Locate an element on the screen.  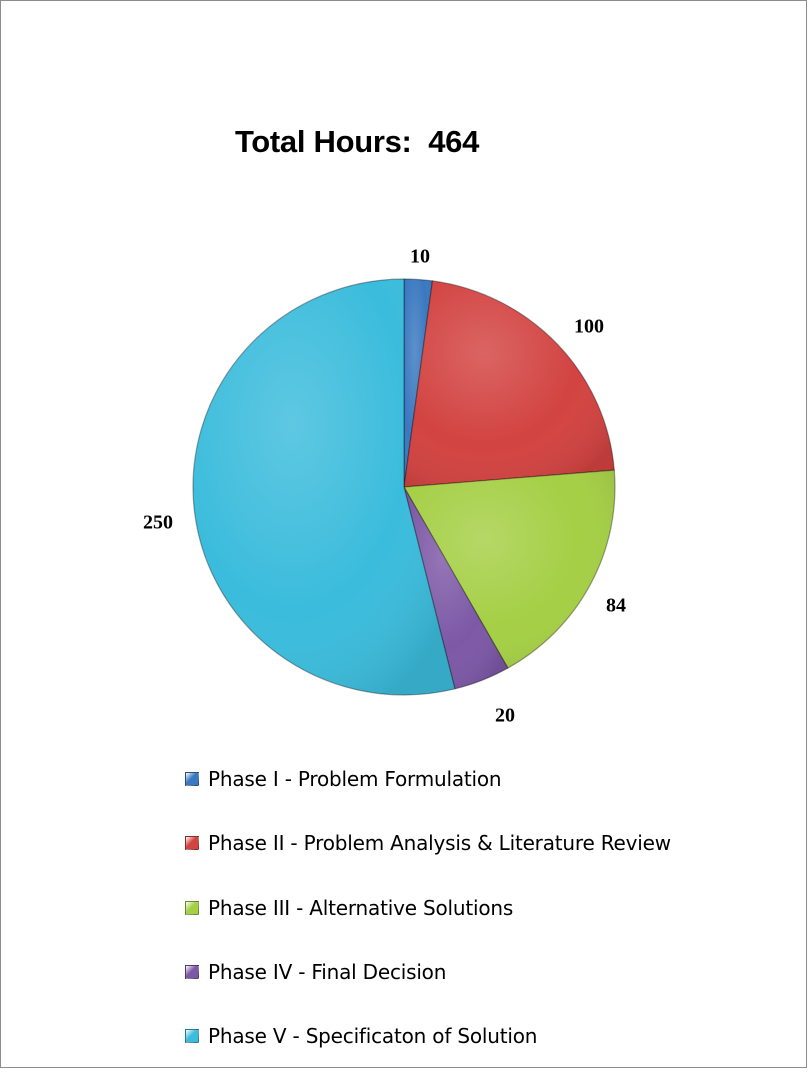
data-label-3: 84 is located at coordinates (616, 606).